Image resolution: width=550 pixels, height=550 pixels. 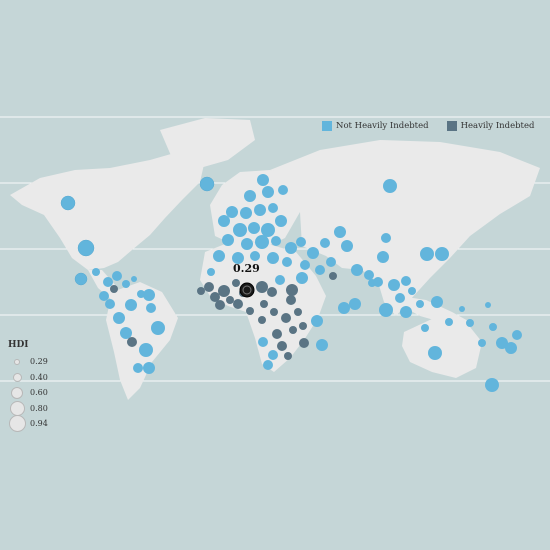 What do you see at coordinates (247, 290) in the screenshot?
I see `selected-country-bubble` at bounding box center [247, 290].